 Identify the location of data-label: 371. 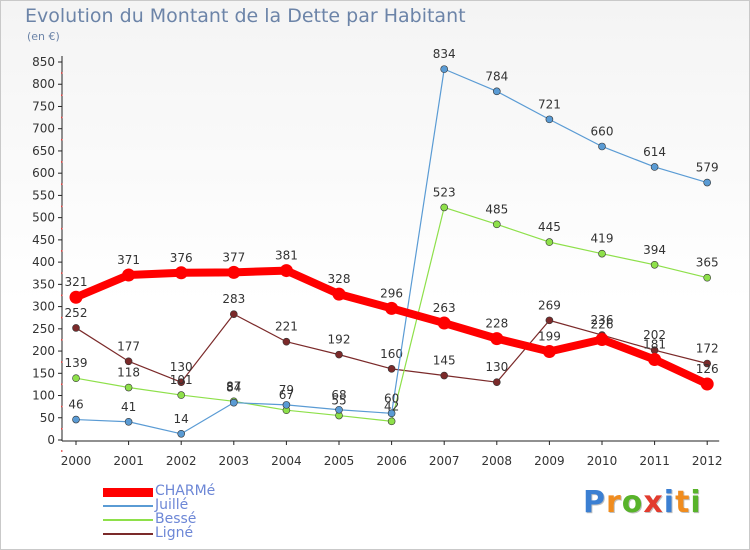
(128, 260).